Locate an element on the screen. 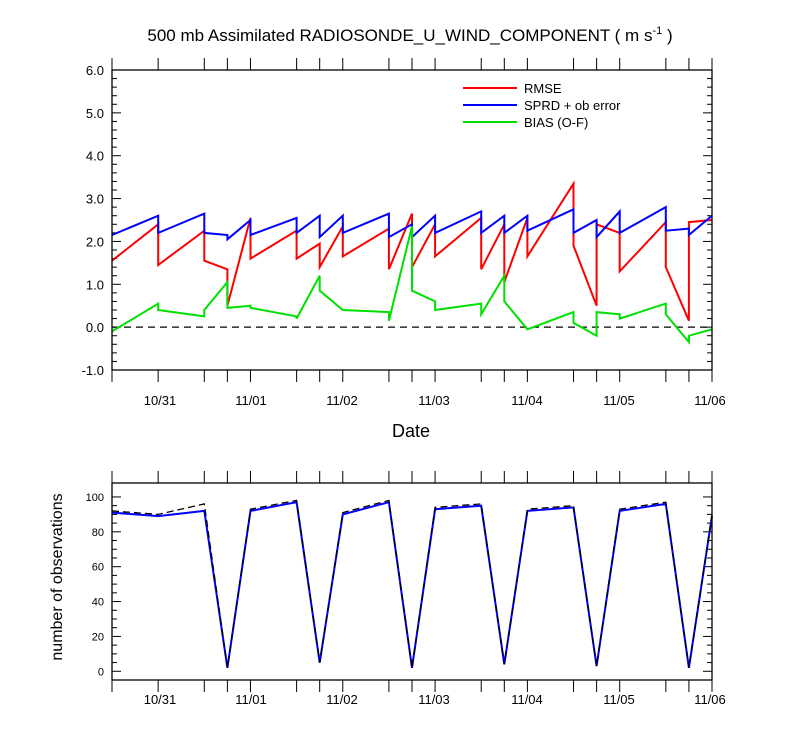 The height and width of the screenshot is (750, 800). legend-label: SPRD + ob error is located at coordinates (572, 105).